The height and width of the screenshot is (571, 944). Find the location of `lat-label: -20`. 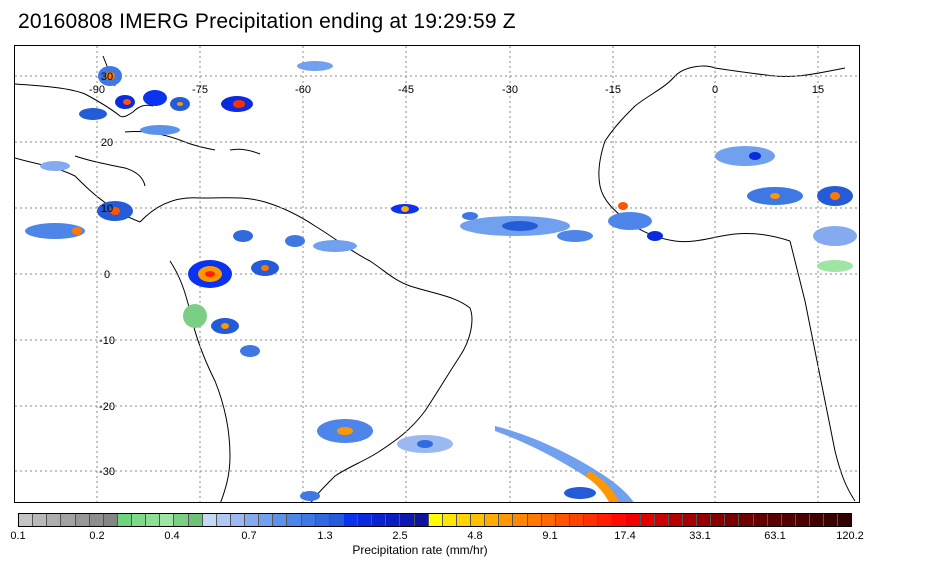

lat-label: -20 is located at coordinates (107, 407).